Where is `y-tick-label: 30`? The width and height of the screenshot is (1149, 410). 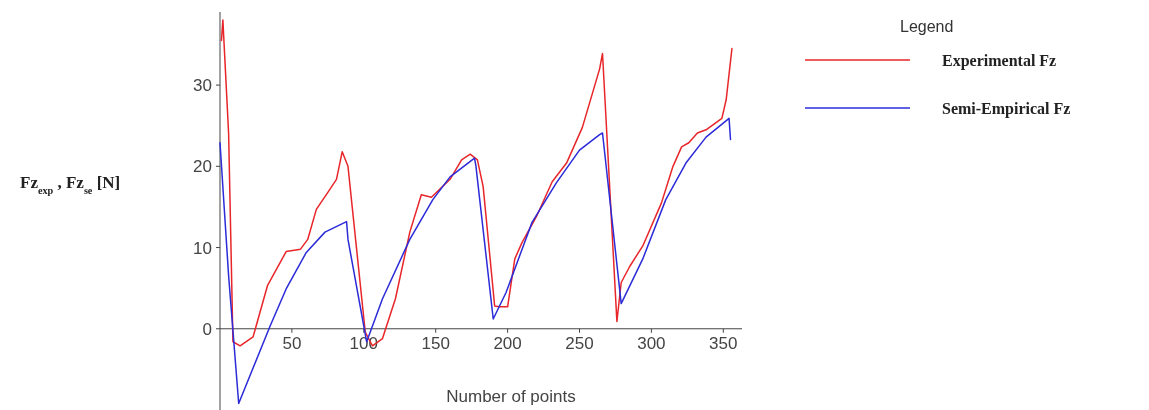 y-tick-label: 30 is located at coordinates (202, 86).